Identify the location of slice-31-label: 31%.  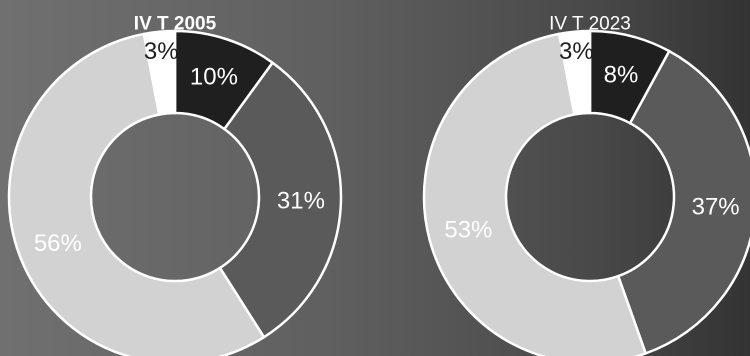
(301, 200).